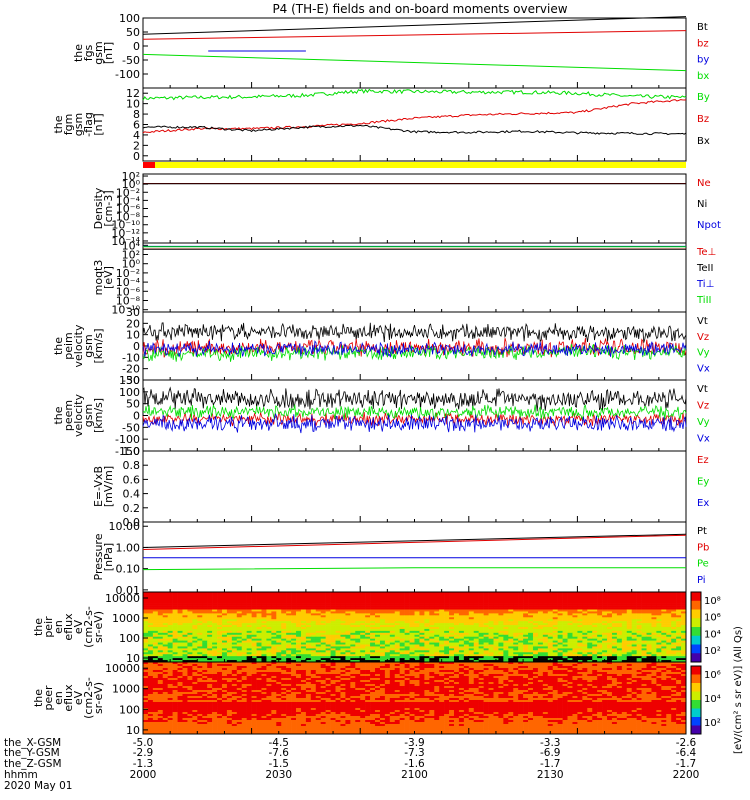 The image size is (750, 800). Describe the element at coordinates (131, 60) in the screenshot. I see `y-tick-label: -50` at that location.